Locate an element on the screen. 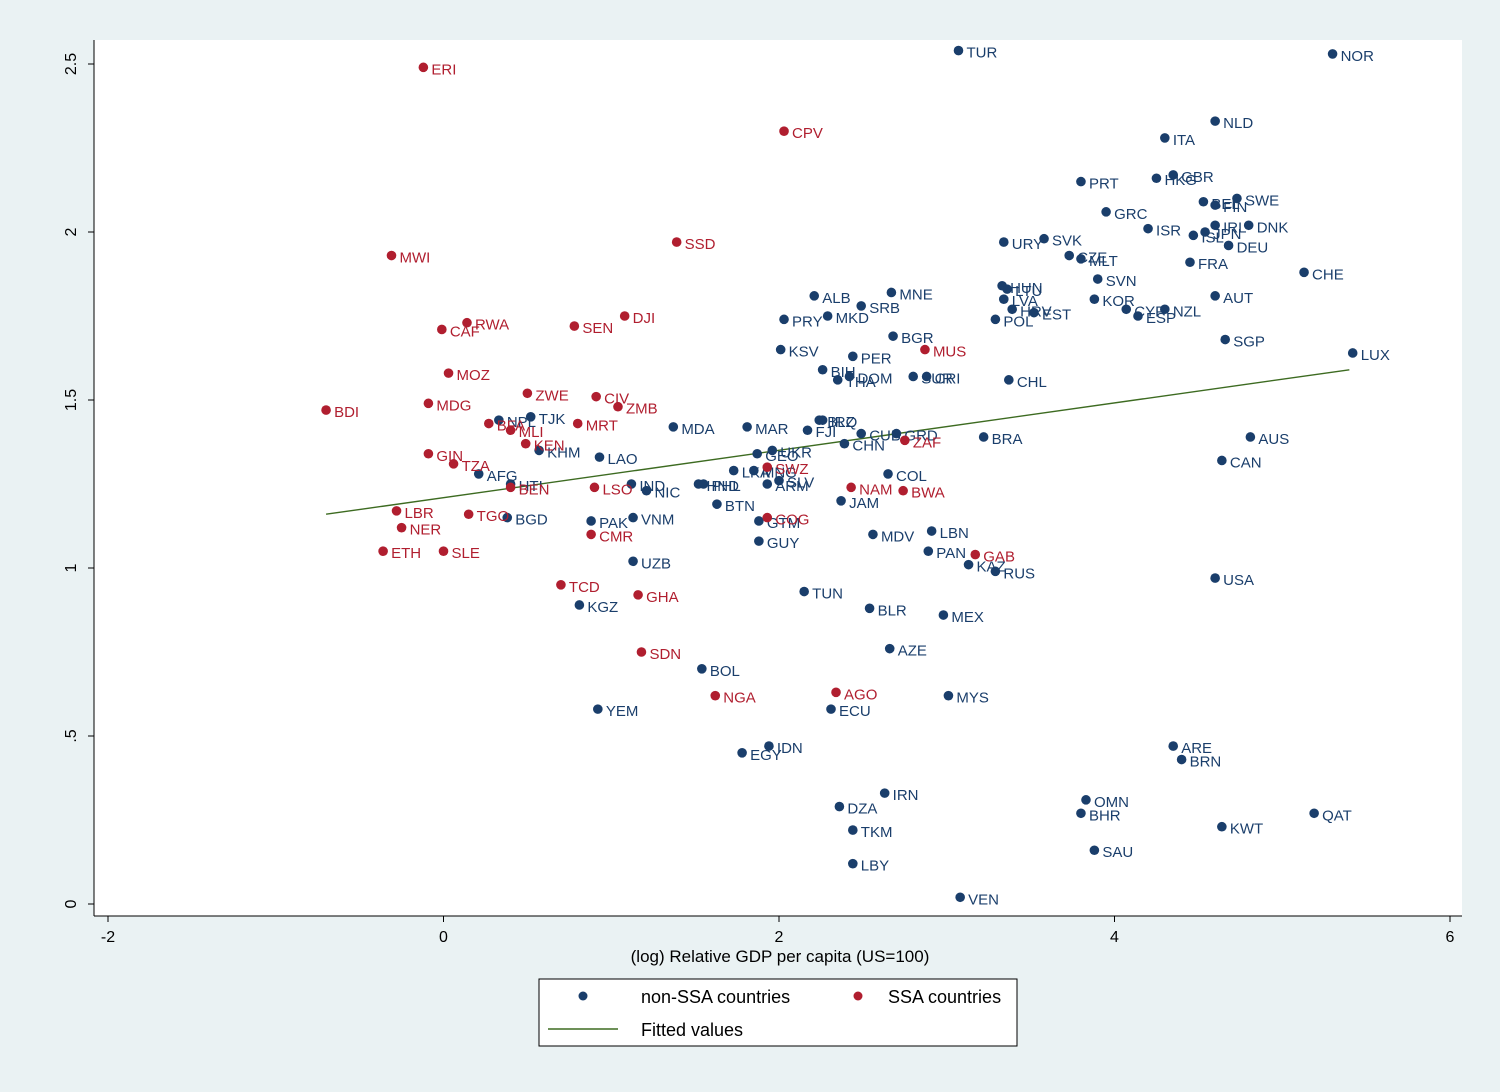 The image size is (1500, 1092). point-lux is located at coordinates (1352, 353).